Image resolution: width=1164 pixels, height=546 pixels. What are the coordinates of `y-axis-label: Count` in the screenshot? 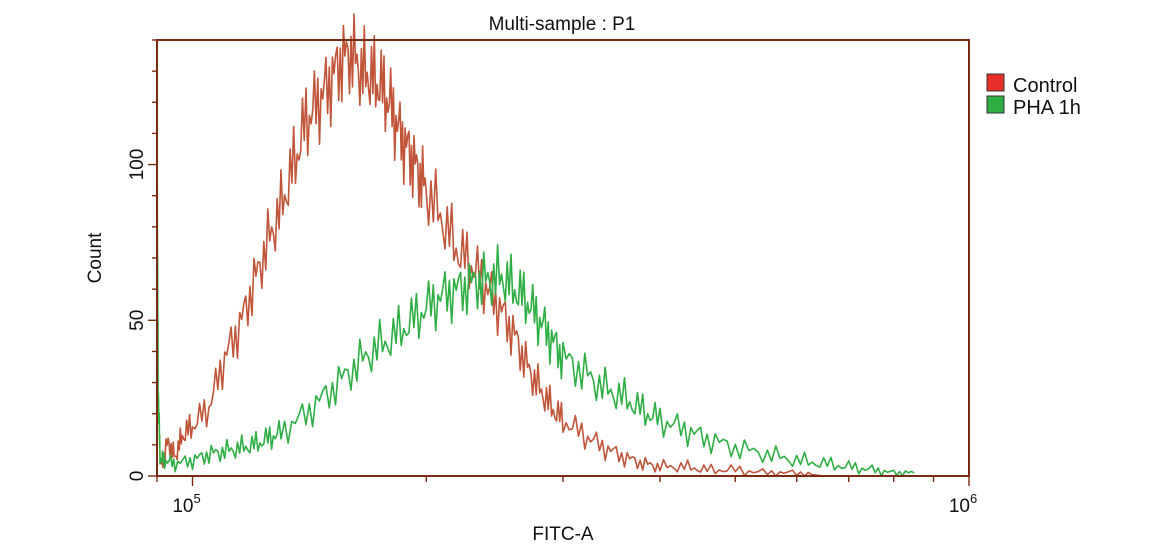 It's located at (95, 257).